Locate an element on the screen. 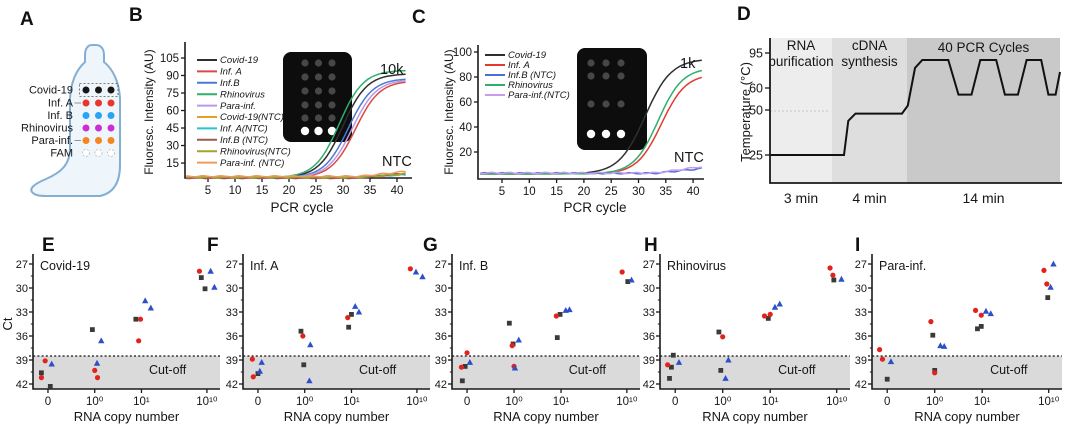  reagent-row-label: Covid-19 is located at coordinates (51, 91).